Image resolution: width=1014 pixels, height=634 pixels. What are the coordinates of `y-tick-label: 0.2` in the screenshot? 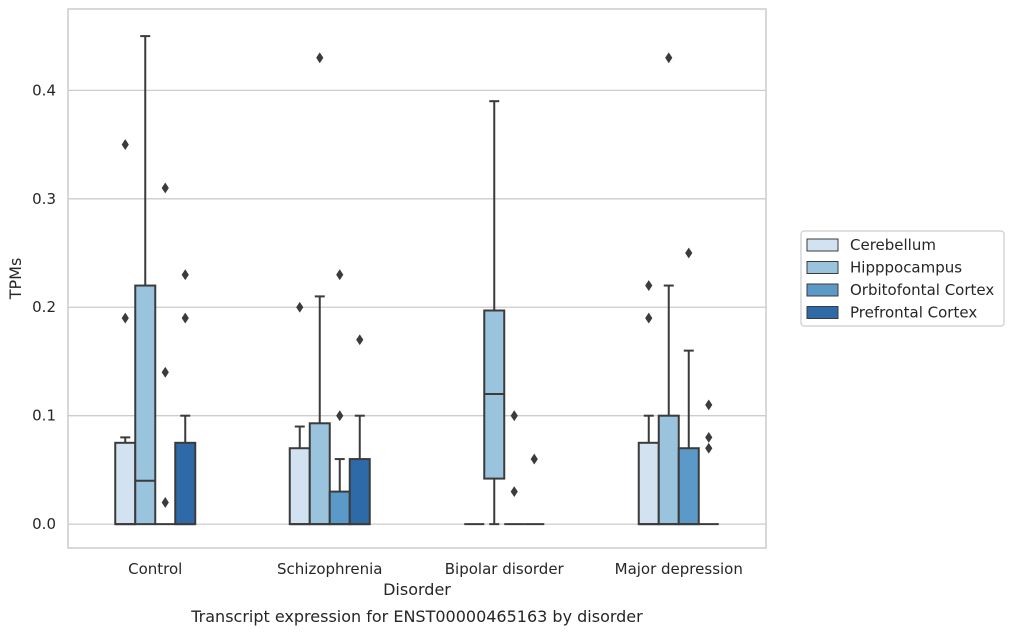 It's located at (44, 307).